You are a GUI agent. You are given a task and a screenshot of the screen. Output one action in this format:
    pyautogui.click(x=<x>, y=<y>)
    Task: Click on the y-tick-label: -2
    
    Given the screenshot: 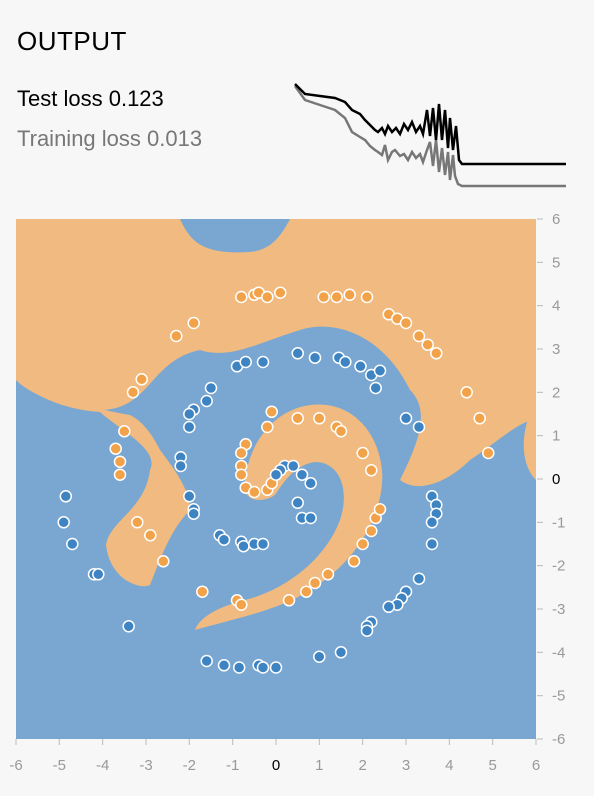 What is the action you would take?
    pyautogui.click(x=558, y=566)
    